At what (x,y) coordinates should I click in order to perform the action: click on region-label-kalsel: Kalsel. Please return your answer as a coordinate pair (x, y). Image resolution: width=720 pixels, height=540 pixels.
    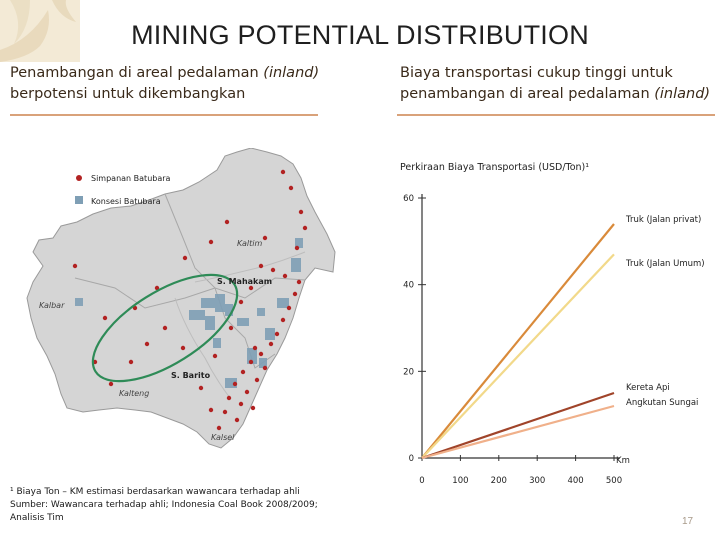
    Looking at the image, I should click on (223, 437).